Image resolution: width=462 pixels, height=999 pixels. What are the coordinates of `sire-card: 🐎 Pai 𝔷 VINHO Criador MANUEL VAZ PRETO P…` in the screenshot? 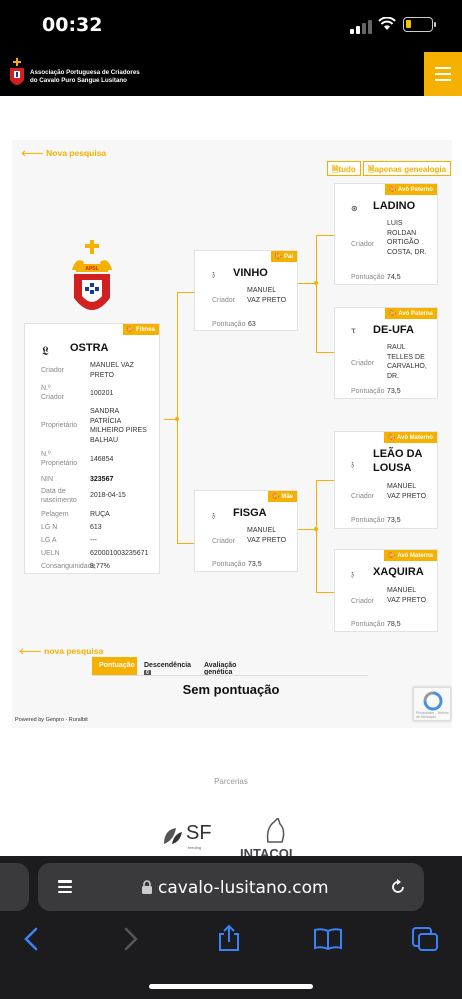 It's located at (246, 290).